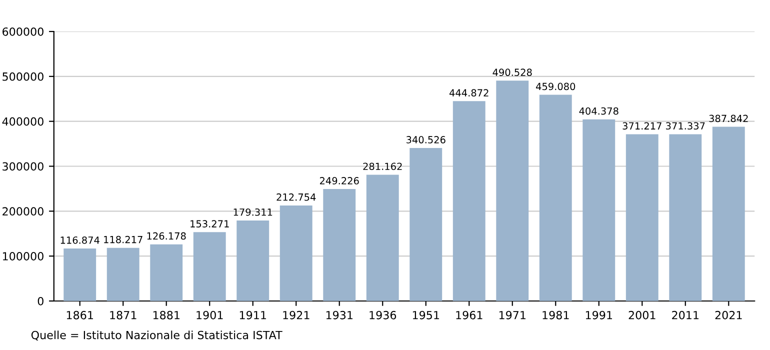 This screenshot has width=770, height=350. Describe the element at coordinates (512, 72) in the screenshot. I see `data-label: 490.528` at that location.